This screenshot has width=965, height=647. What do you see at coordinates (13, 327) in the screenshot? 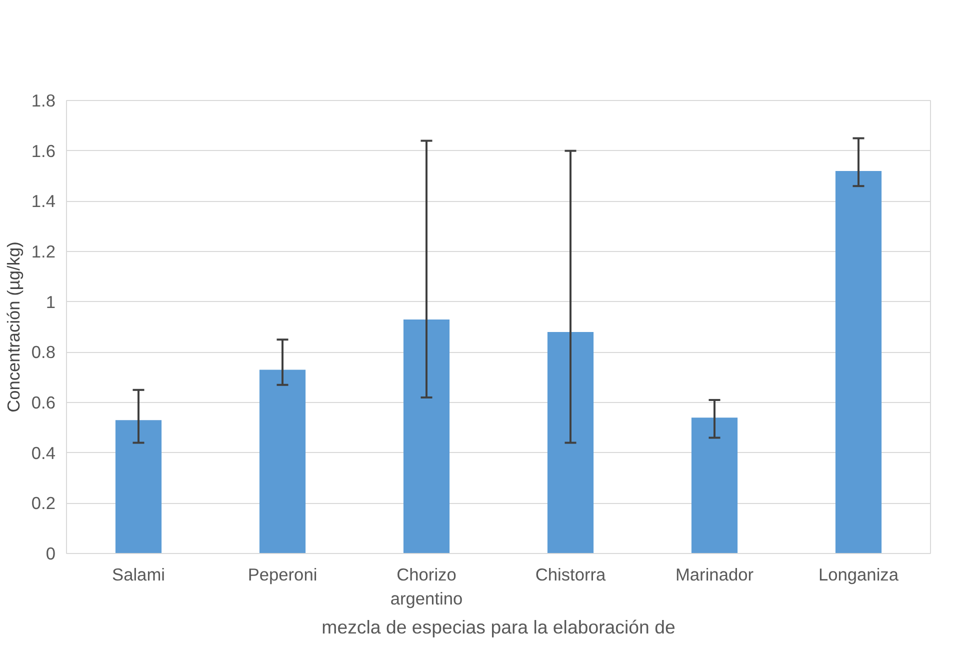
I see `y-axis-title: Concentración (µg/kg)` at bounding box center [13, 327].